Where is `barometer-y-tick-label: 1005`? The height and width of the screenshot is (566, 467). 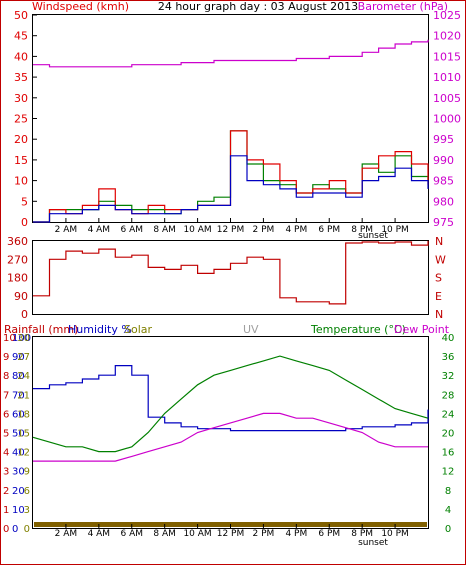
barometer-y-tick-label: 1005 is located at coordinates (447, 98).